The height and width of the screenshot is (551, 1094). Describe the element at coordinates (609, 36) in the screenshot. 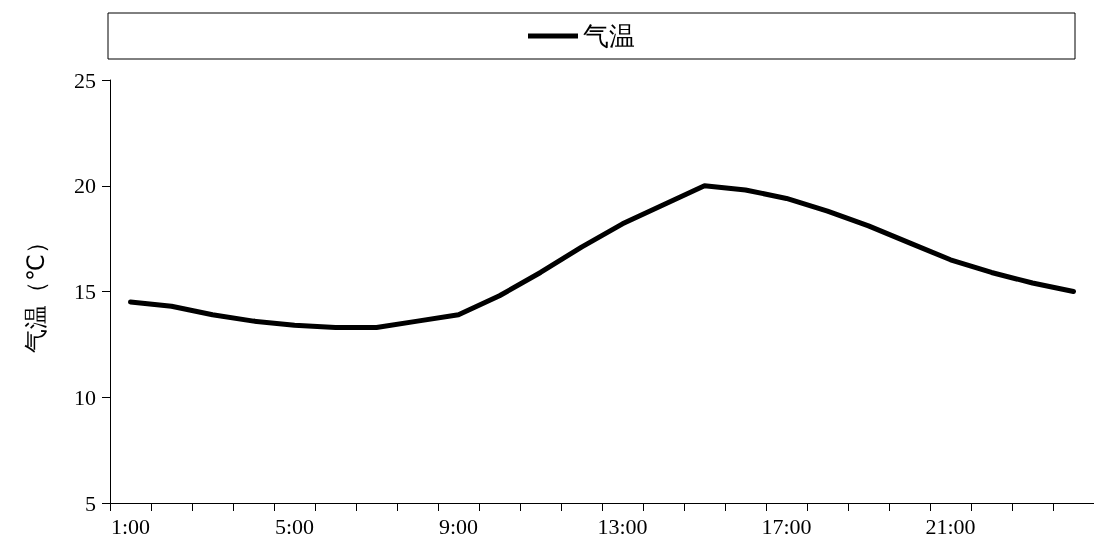

I see `legend-label: 气温` at that location.